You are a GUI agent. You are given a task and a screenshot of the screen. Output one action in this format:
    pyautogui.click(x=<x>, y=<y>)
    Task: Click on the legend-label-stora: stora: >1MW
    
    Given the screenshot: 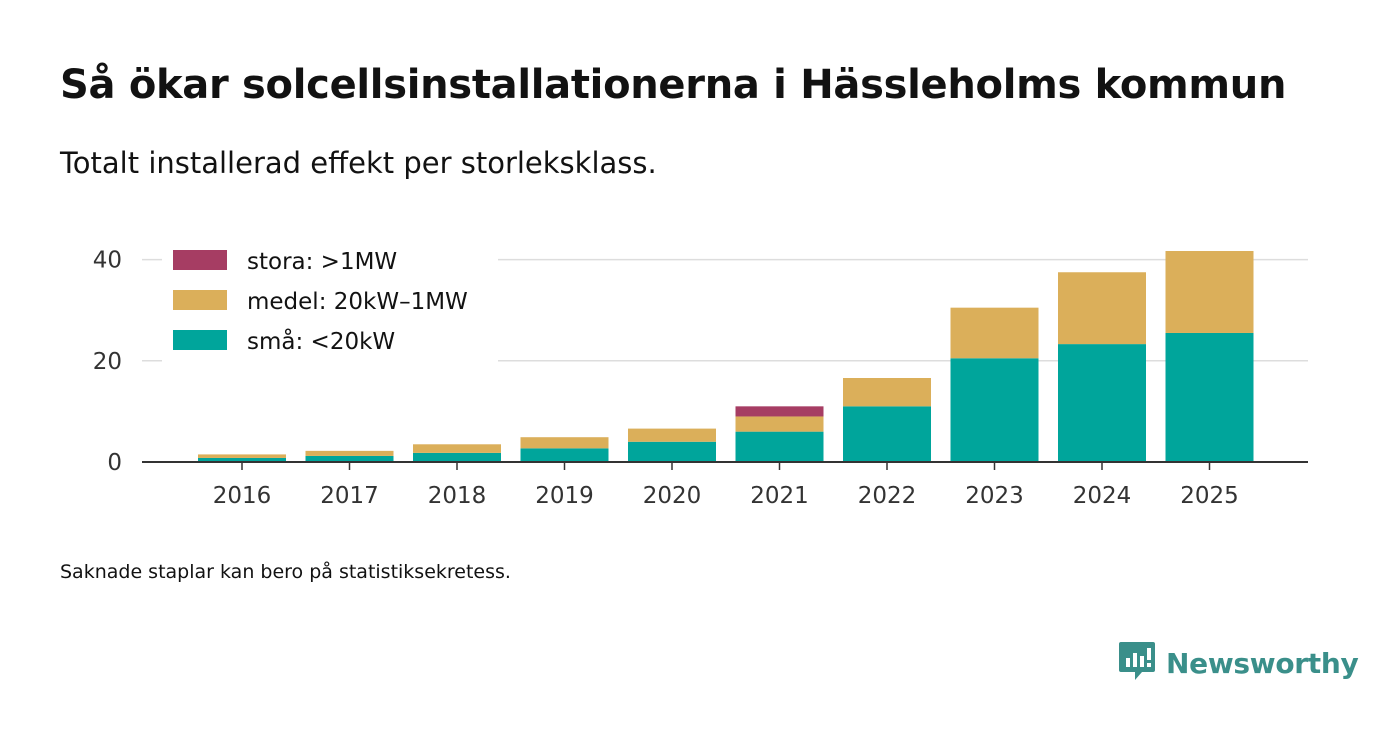 What is the action you would take?
    pyautogui.click(x=322, y=262)
    